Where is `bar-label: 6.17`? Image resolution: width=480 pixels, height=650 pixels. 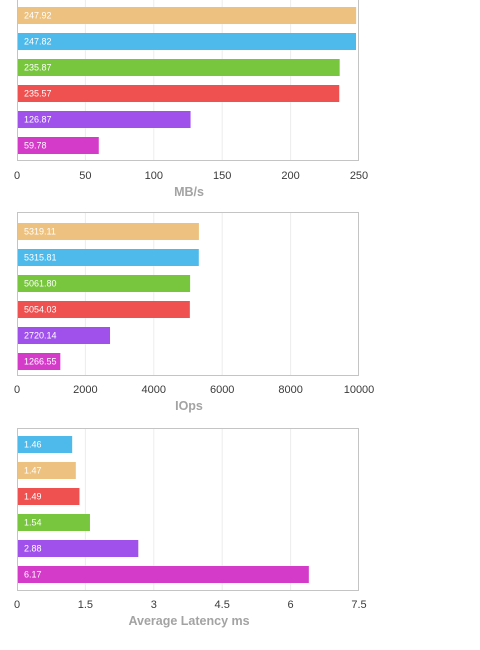 bar-label: 6.17 is located at coordinates (33, 575).